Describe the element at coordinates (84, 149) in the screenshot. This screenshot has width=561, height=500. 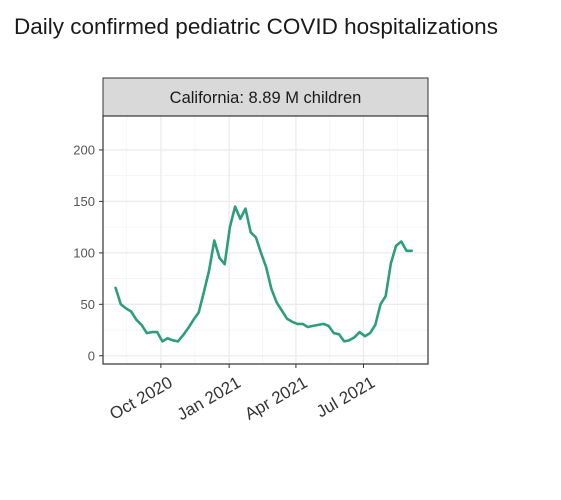
I see `y-tick-label: 200` at that location.